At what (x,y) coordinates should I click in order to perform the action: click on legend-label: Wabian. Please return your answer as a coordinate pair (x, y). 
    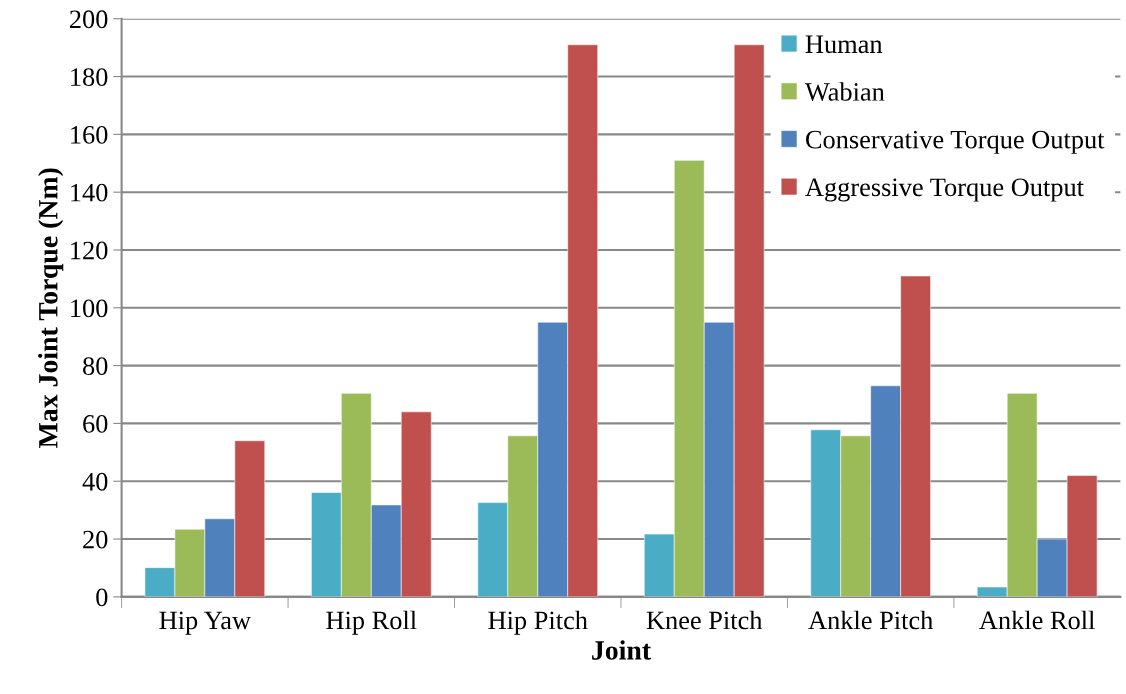
    Looking at the image, I should click on (844, 91).